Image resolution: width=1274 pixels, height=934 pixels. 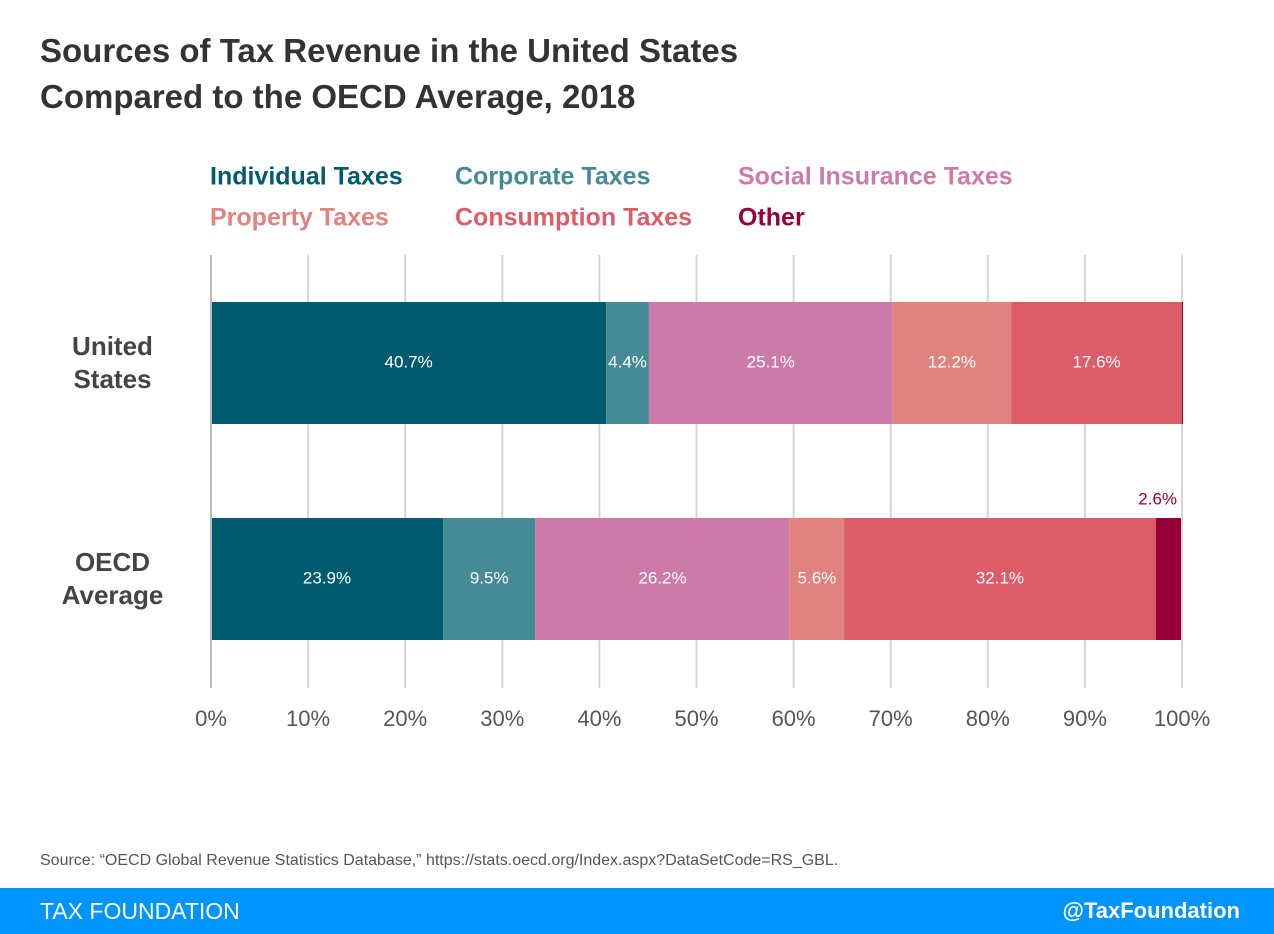 I want to click on category-label: United States, so click(x=112, y=362).